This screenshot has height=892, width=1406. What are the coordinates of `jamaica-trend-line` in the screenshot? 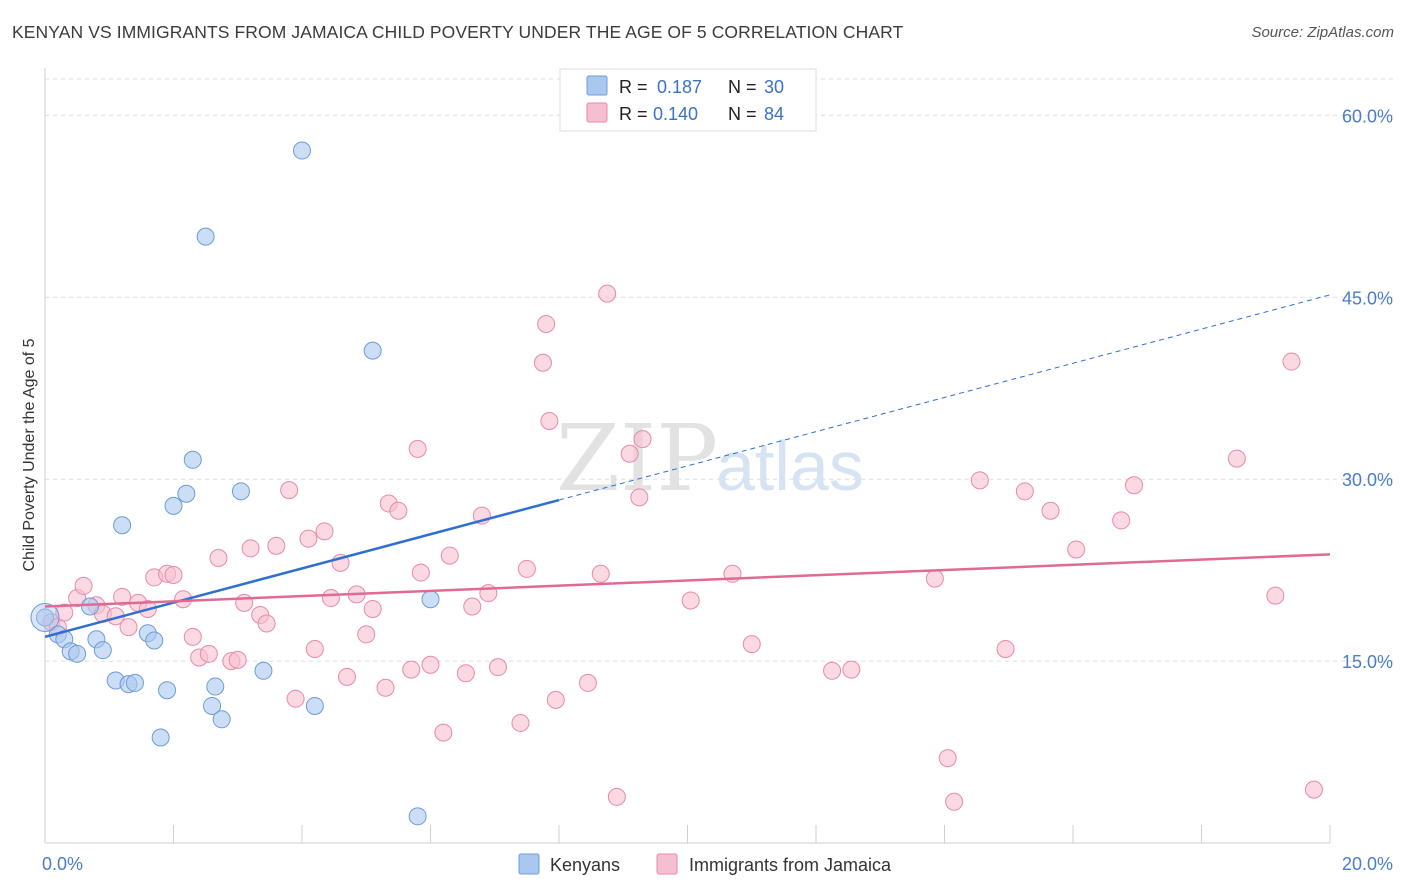 It's located at (687, 580).